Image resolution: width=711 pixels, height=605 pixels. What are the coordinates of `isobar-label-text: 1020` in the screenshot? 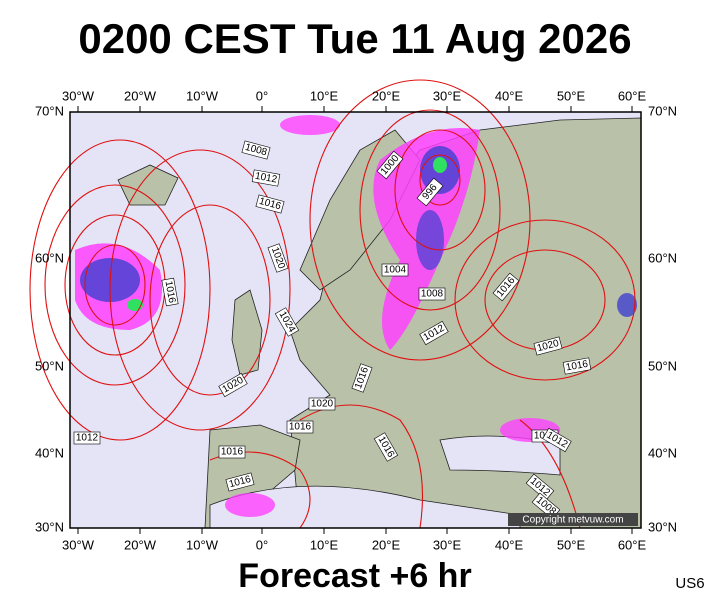 It's located at (322, 404).